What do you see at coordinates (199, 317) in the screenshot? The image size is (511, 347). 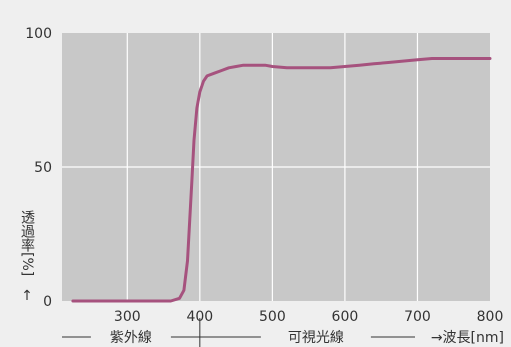 I see `x-tick-label: 400` at bounding box center [199, 317].